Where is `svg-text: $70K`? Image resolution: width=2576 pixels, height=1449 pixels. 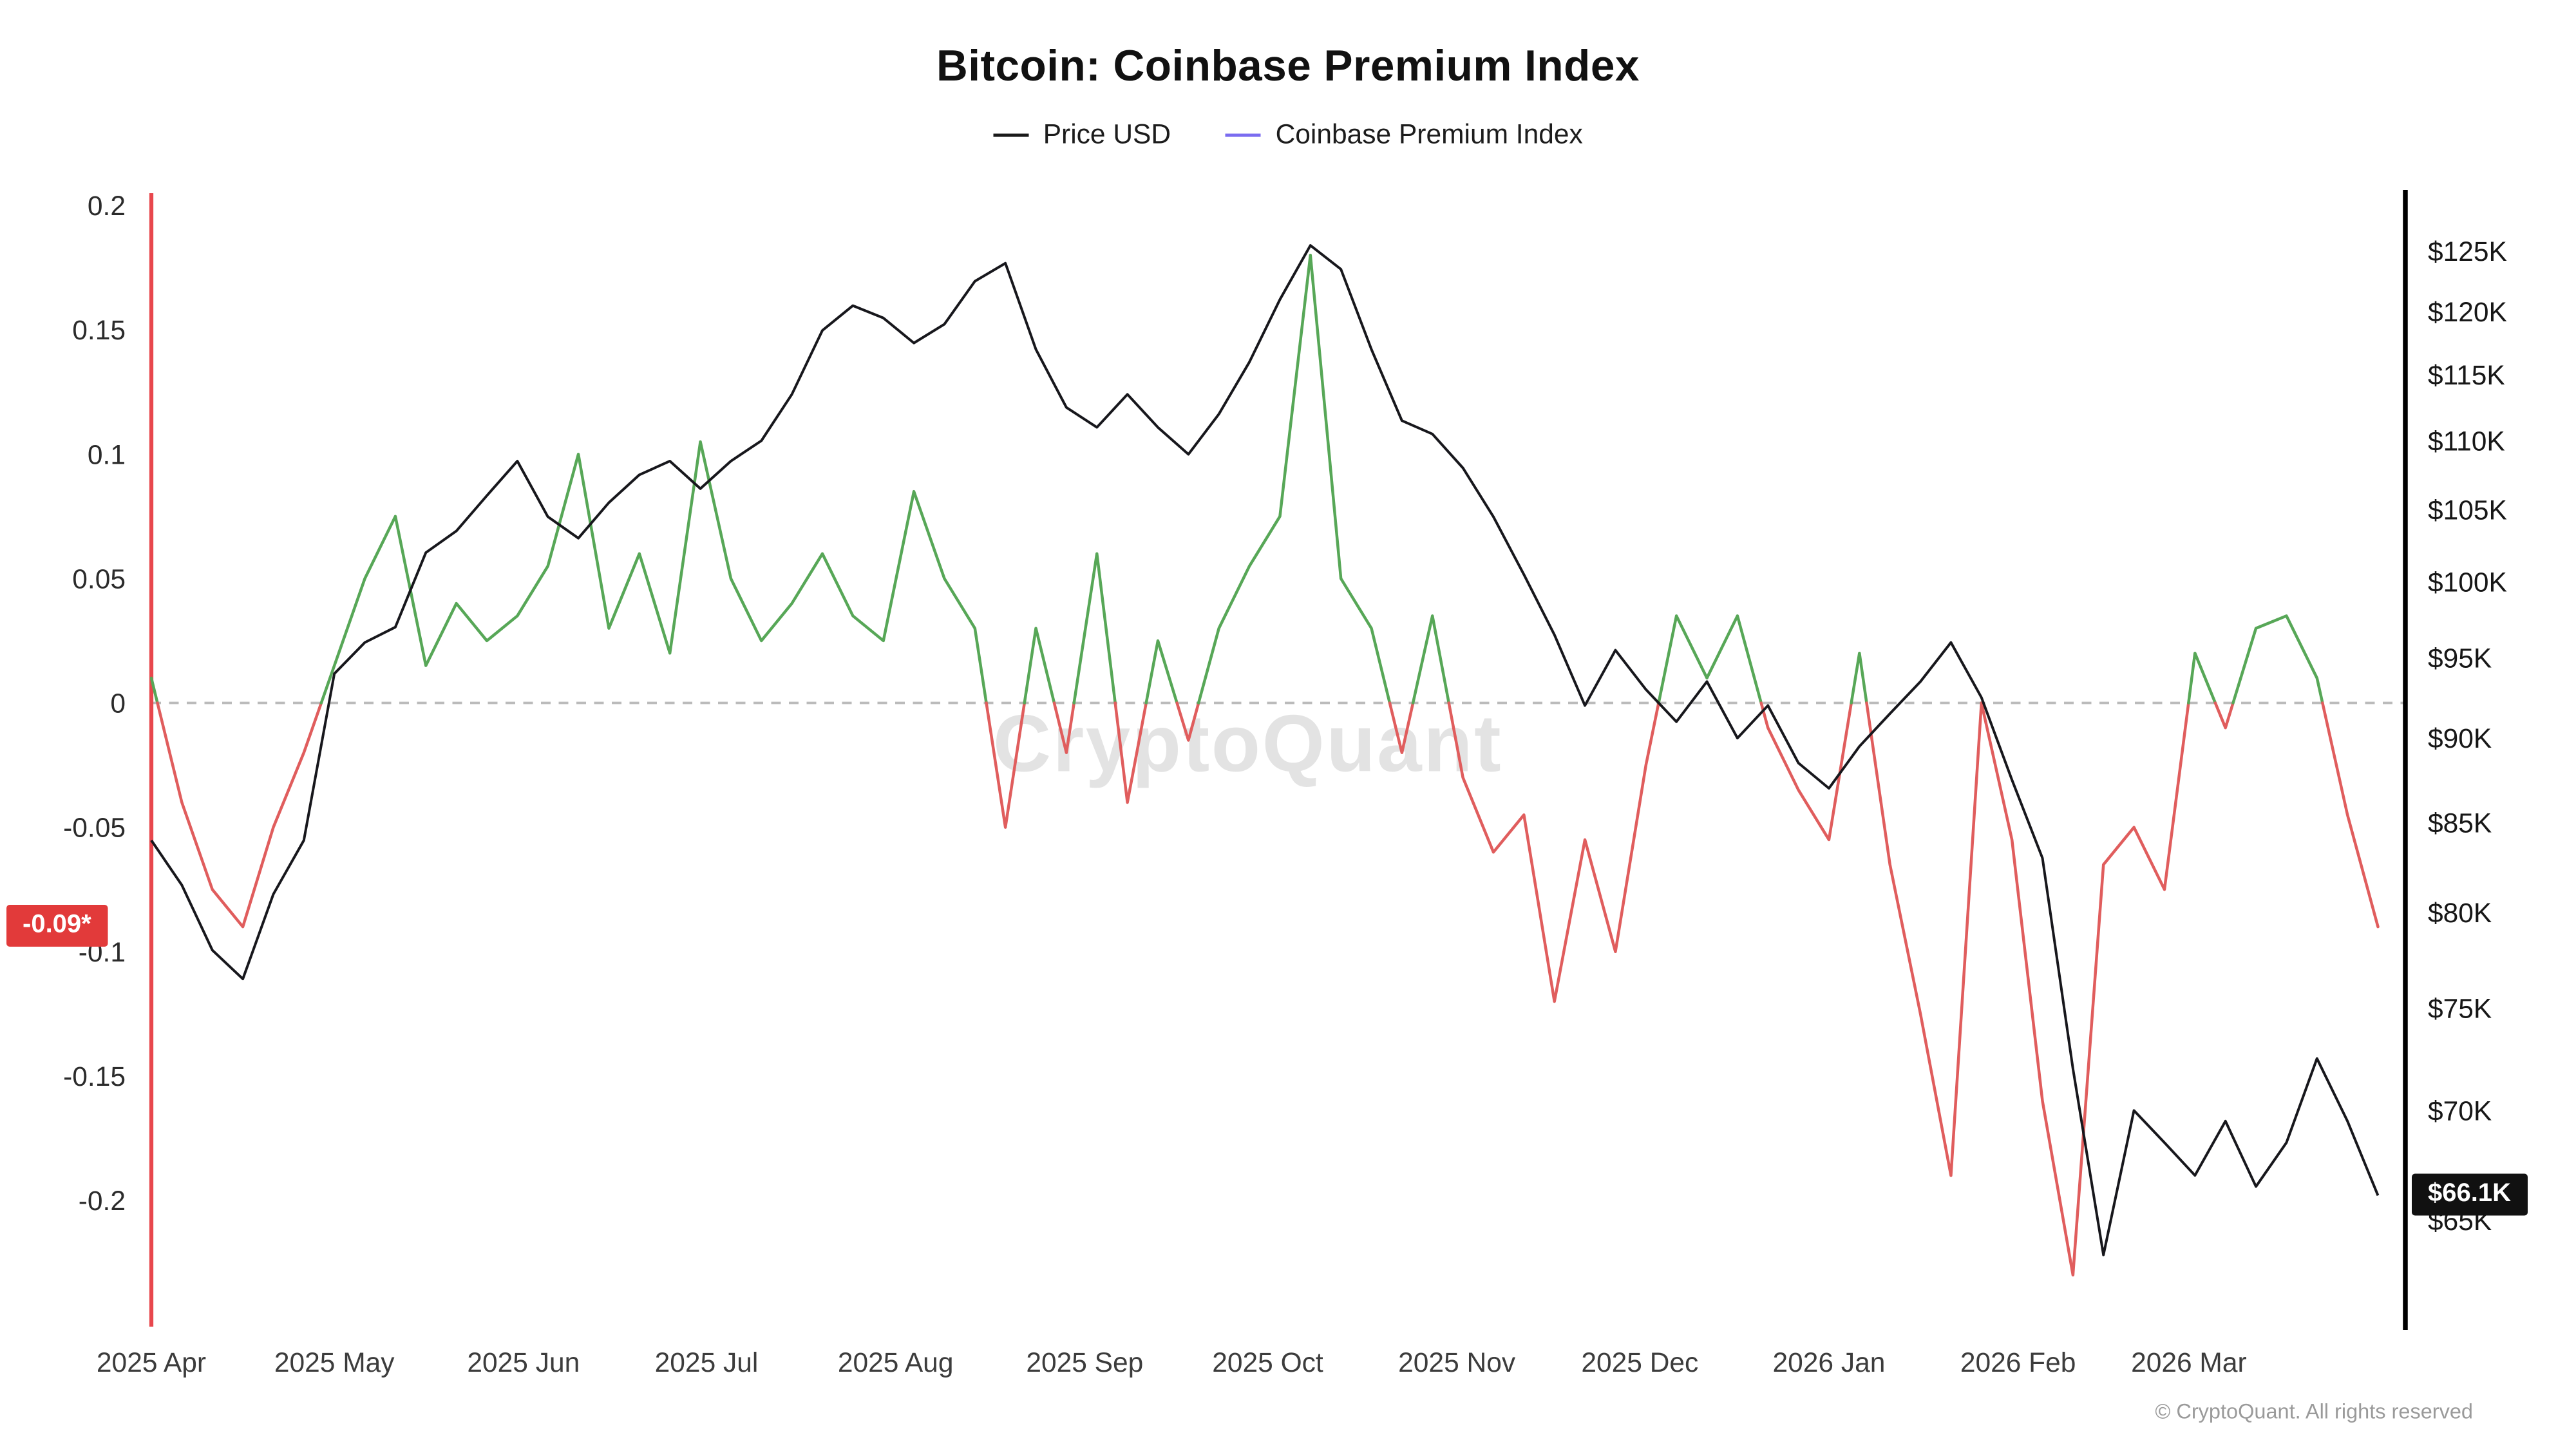 svg-text: $70K is located at coordinates (2460, 1111).